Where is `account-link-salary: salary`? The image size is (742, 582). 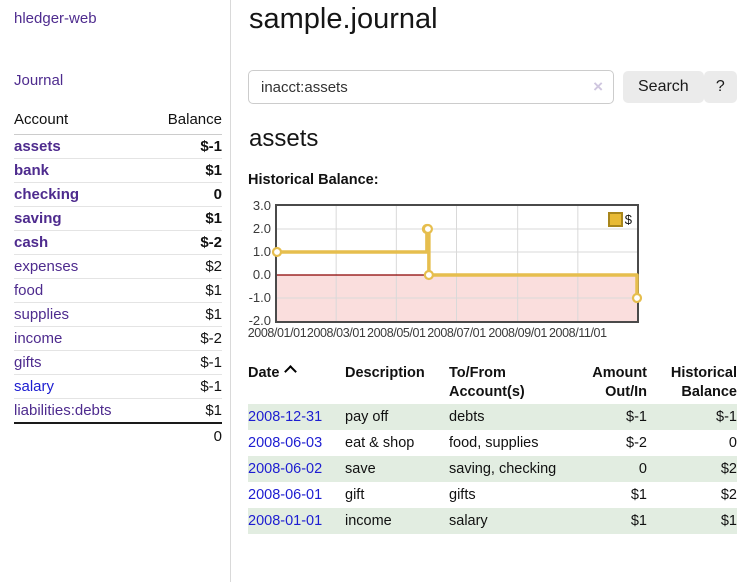 account-link-salary: salary is located at coordinates (34, 386).